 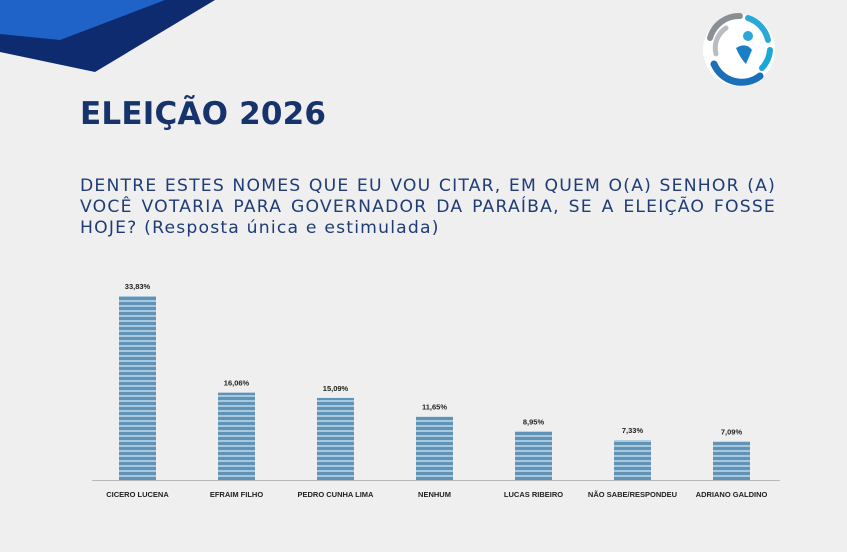 I want to click on data-label: 33,83%, so click(x=138, y=286).